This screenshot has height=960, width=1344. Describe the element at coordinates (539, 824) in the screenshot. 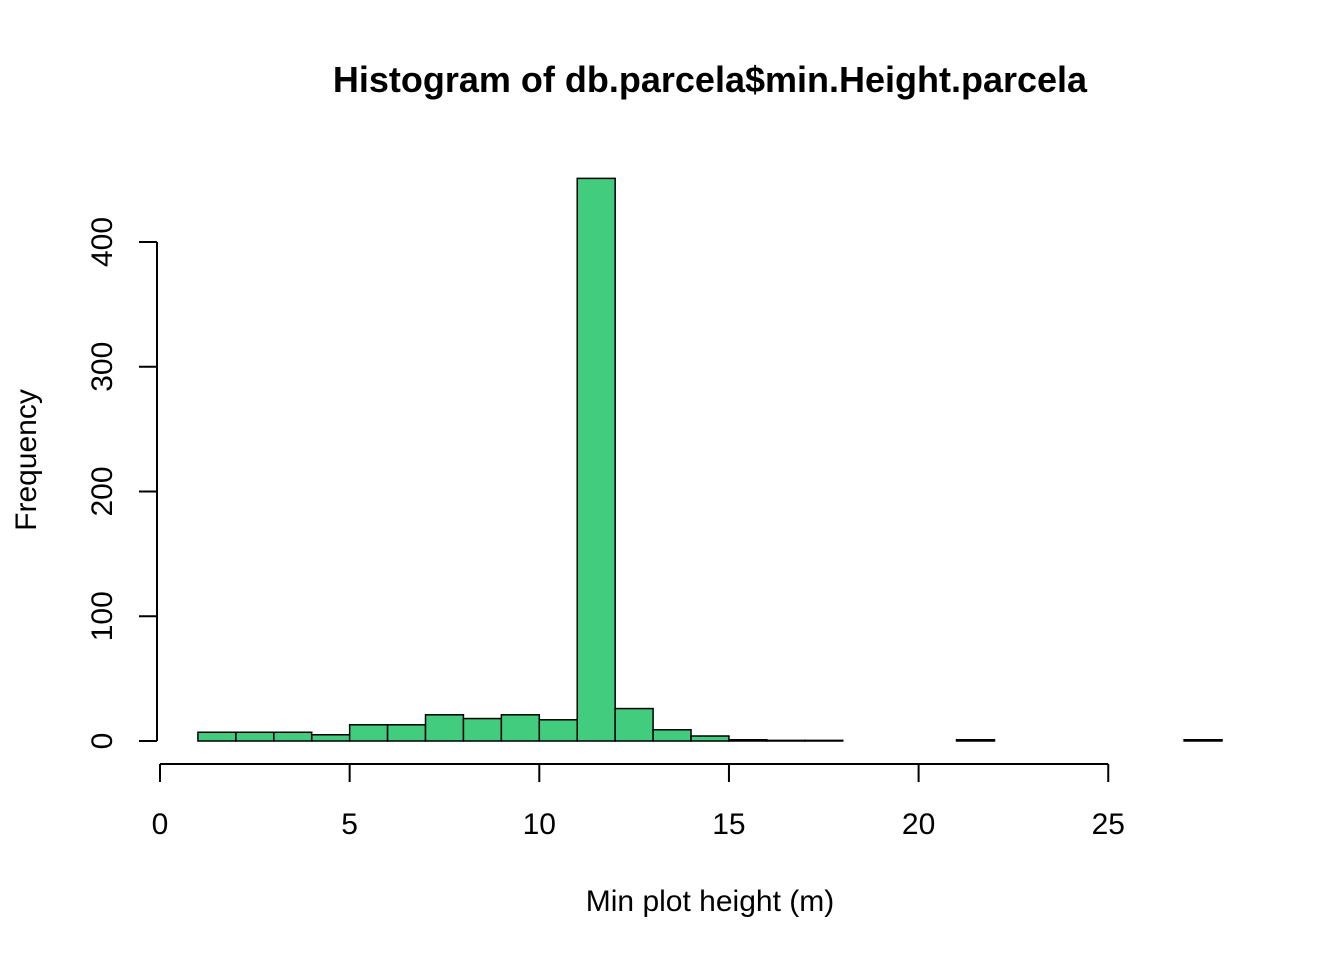

I see `x-tick-label-10: 10` at that location.